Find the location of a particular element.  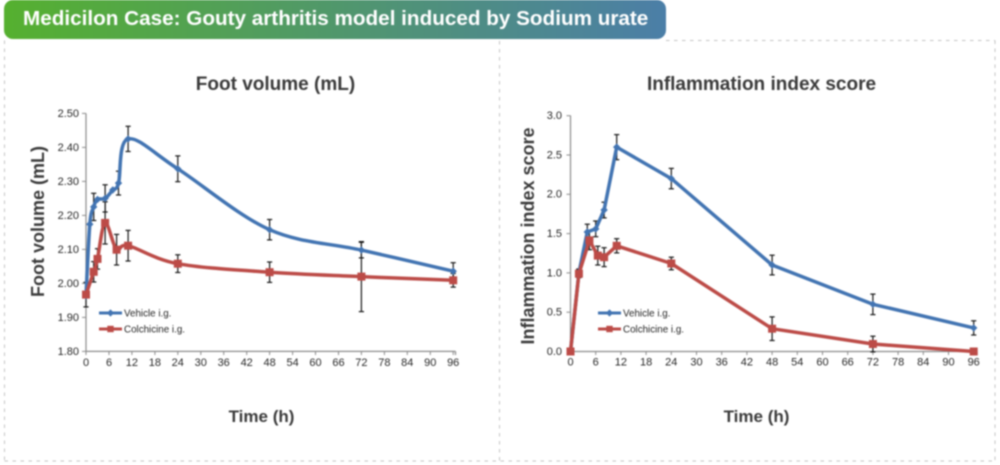

svg-text: 0.5 is located at coordinates (554, 313).